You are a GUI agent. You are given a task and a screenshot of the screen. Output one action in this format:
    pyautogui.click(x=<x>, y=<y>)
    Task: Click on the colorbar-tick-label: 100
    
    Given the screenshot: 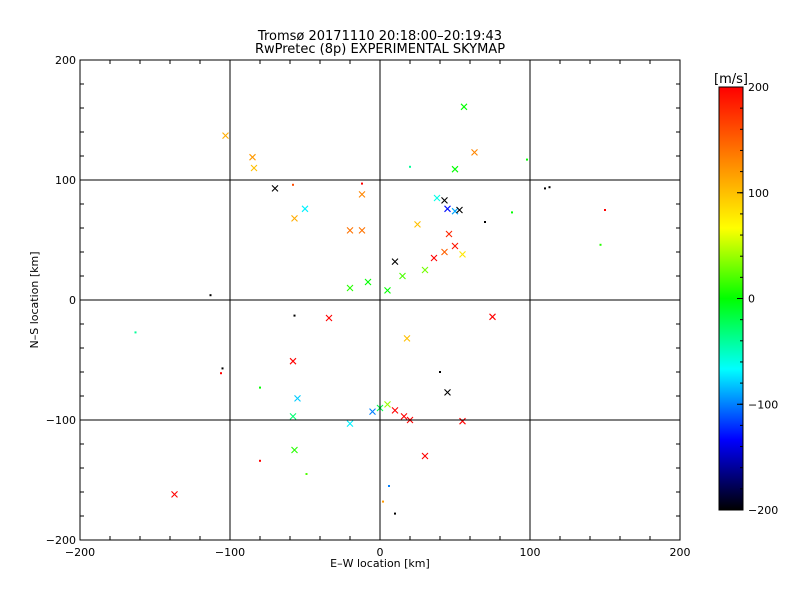 What is the action you would take?
    pyautogui.click(x=758, y=193)
    